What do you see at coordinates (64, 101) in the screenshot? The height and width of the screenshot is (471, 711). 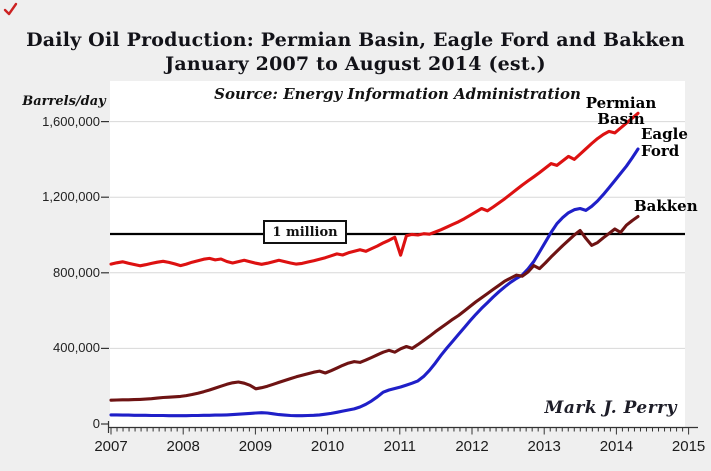 I see `y-axis-unit-label: Barrels/day` at bounding box center [64, 101].